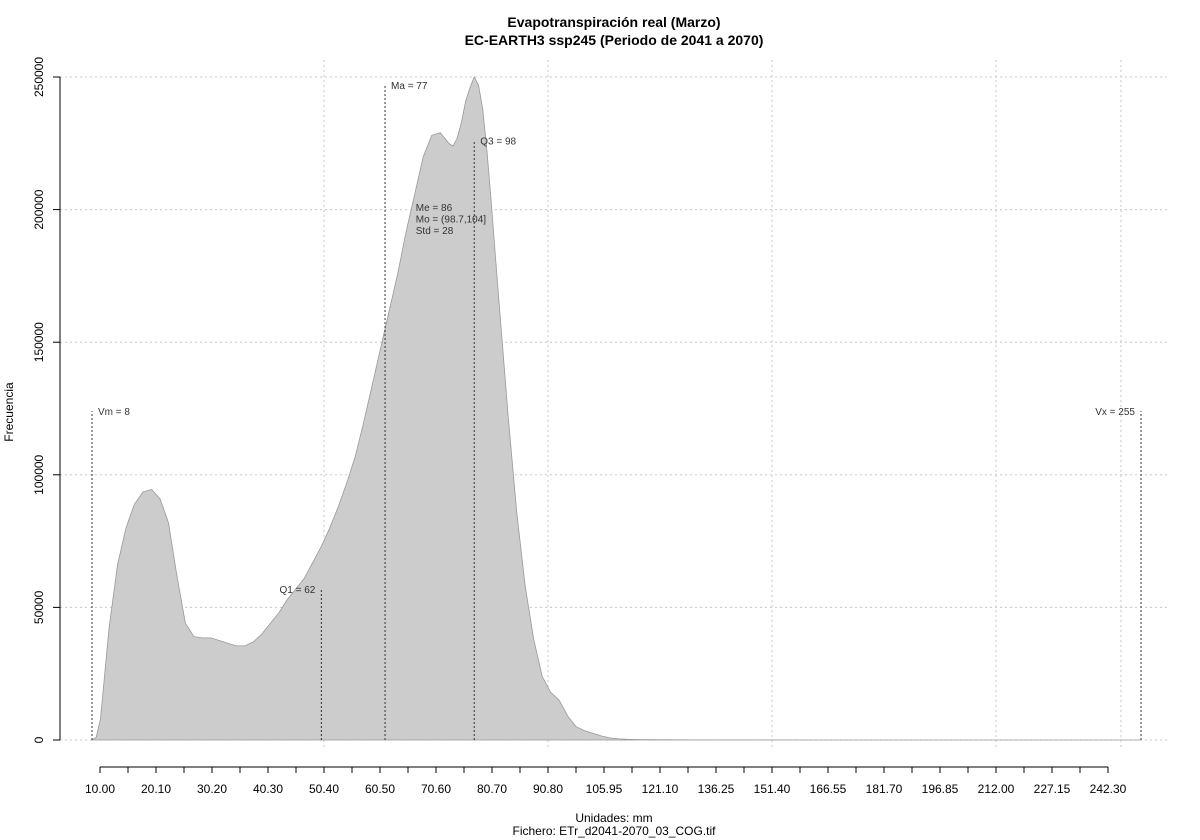 The height and width of the screenshot is (840, 1200). I want to click on x-tick-label: 136.25, so click(716, 789).